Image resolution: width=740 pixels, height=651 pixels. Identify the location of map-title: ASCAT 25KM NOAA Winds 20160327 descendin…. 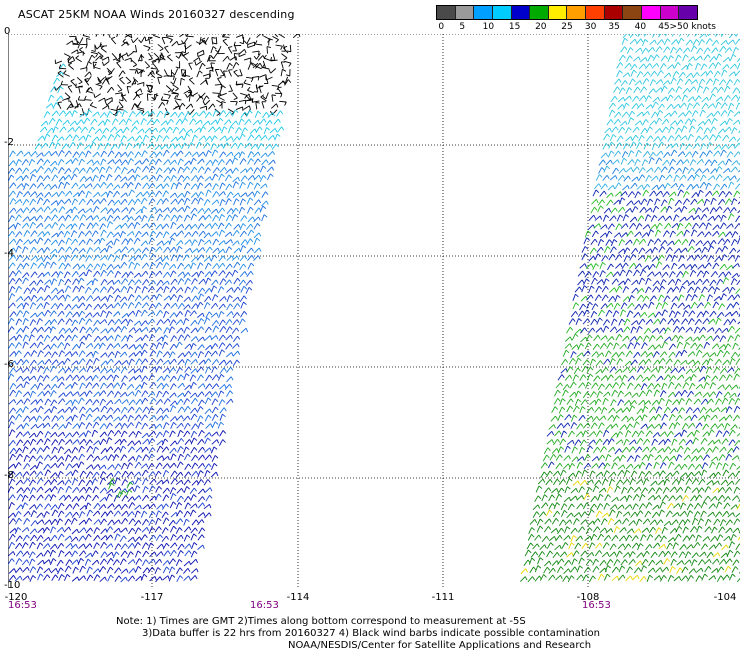
(156, 14).